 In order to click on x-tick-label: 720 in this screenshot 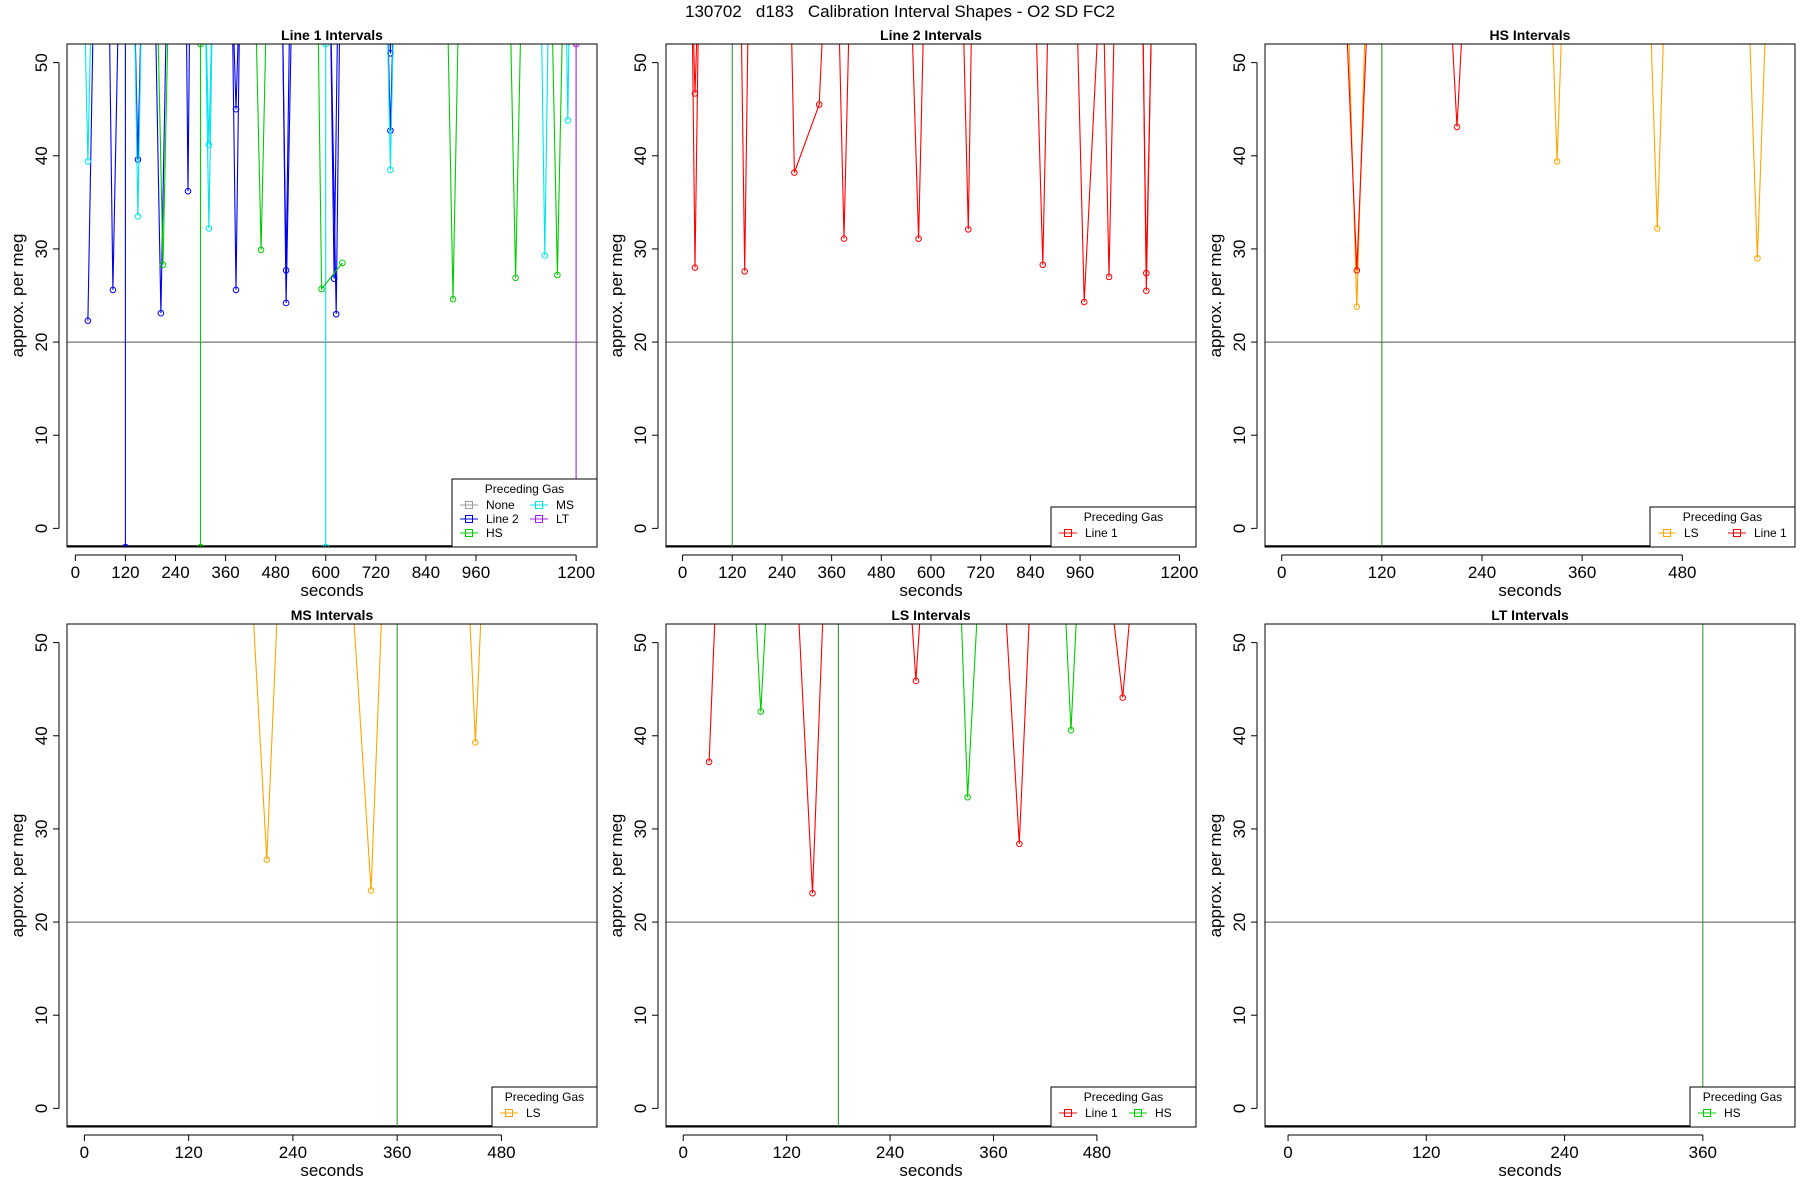, I will do `click(376, 572)`.